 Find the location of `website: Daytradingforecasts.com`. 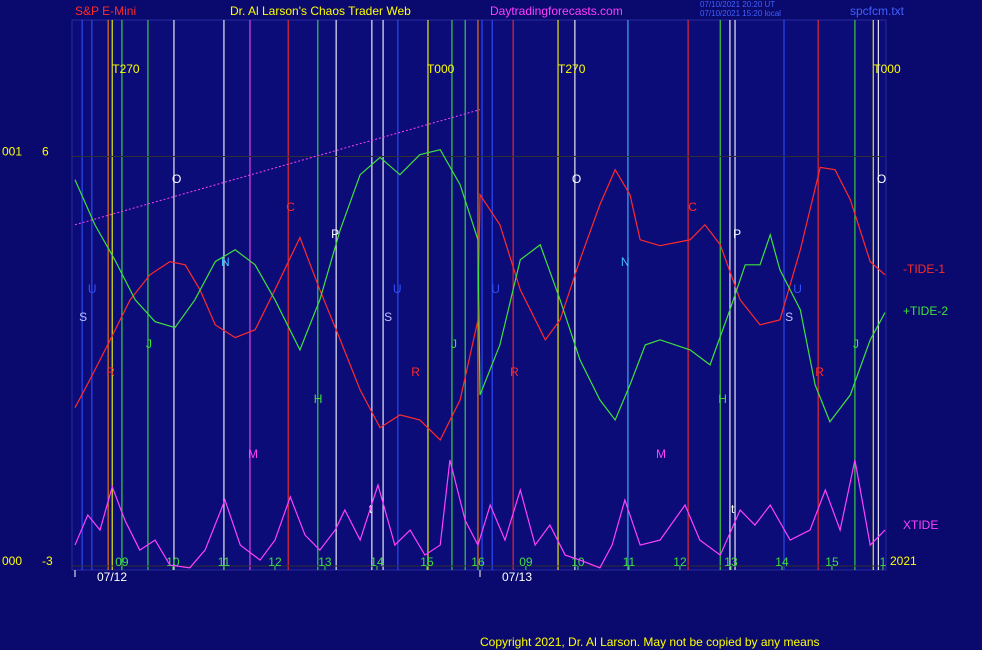

website: Daytradingforecasts.com is located at coordinates (556, 11).